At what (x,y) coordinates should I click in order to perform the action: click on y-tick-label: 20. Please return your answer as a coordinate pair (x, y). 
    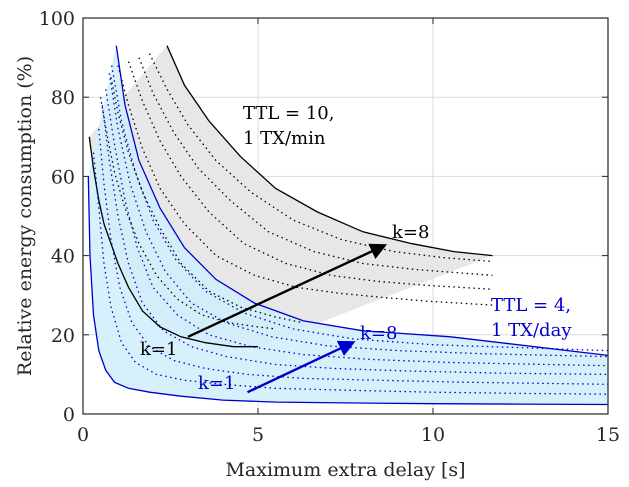
    Looking at the image, I should click on (63, 336).